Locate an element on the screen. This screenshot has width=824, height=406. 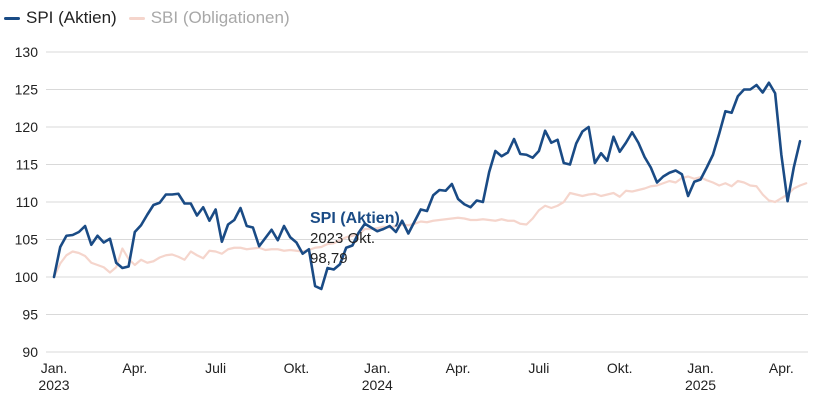
legend-item-spi: SPI (Aktien) is located at coordinates (60, 18).